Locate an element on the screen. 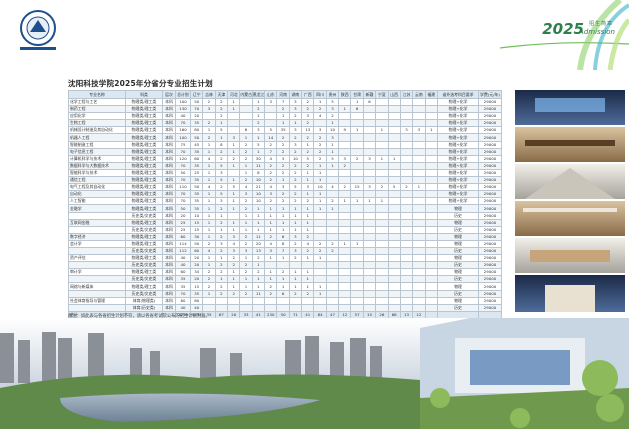  table-cell: 6 is located at coordinates (283, 236).